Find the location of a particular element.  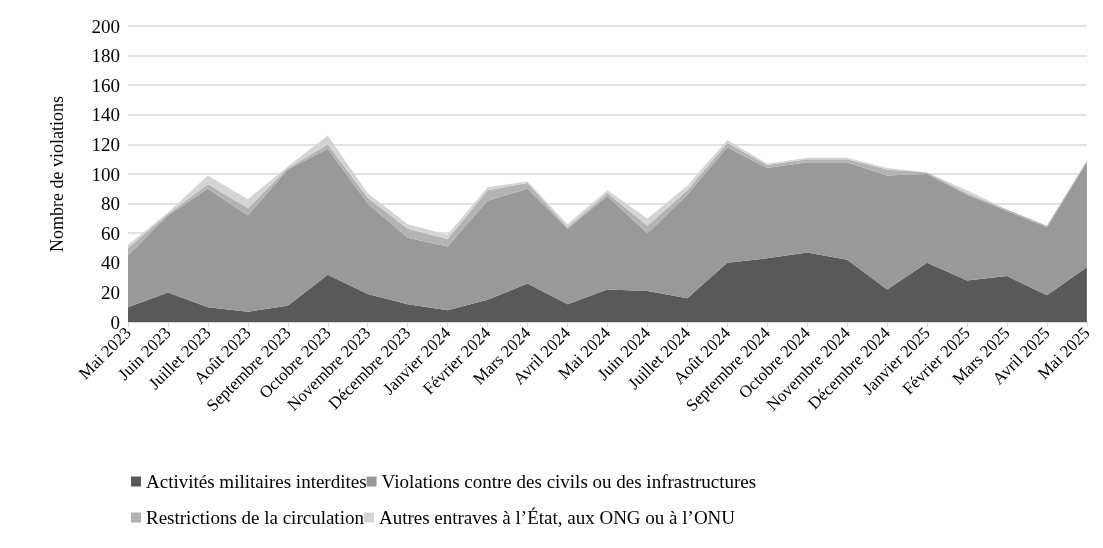

legend-label: Autres entraves à l’État, aux ONG ou à l’ONU is located at coordinates (557, 517).